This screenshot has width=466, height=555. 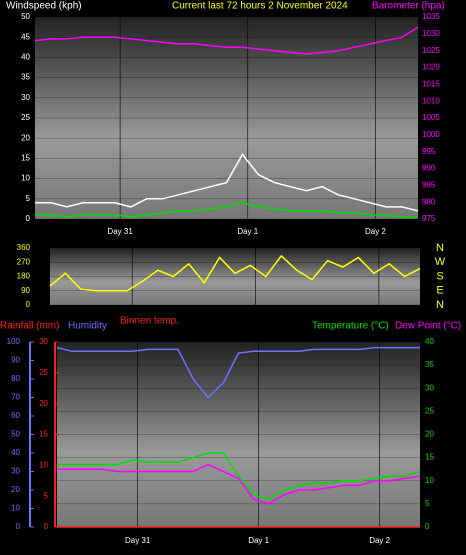 What do you see at coordinates (14, 341) in the screenshot?
I see `y-tick-label: 100` at bounding box center [14, 341].